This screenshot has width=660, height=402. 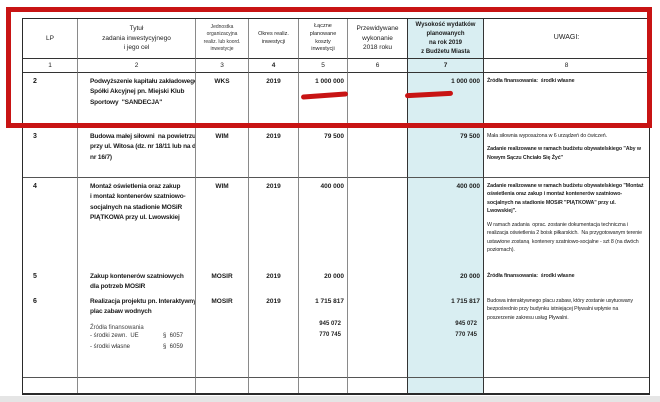 I want to click on column-number-4: 4, so click(x=274, y=66).